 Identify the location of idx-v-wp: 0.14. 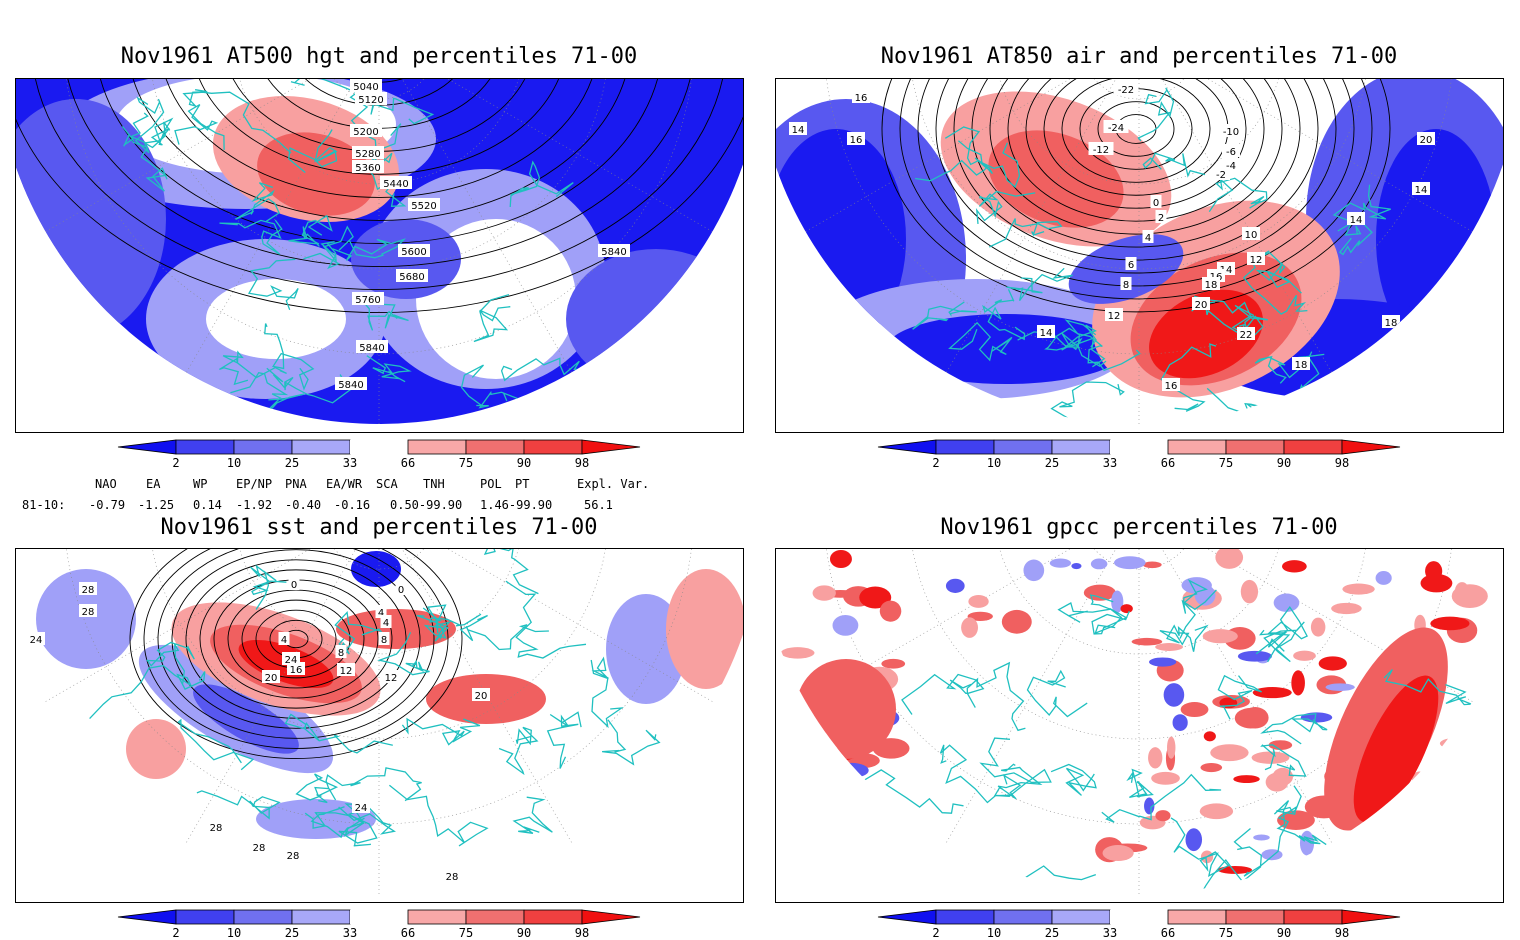
(207, 505).